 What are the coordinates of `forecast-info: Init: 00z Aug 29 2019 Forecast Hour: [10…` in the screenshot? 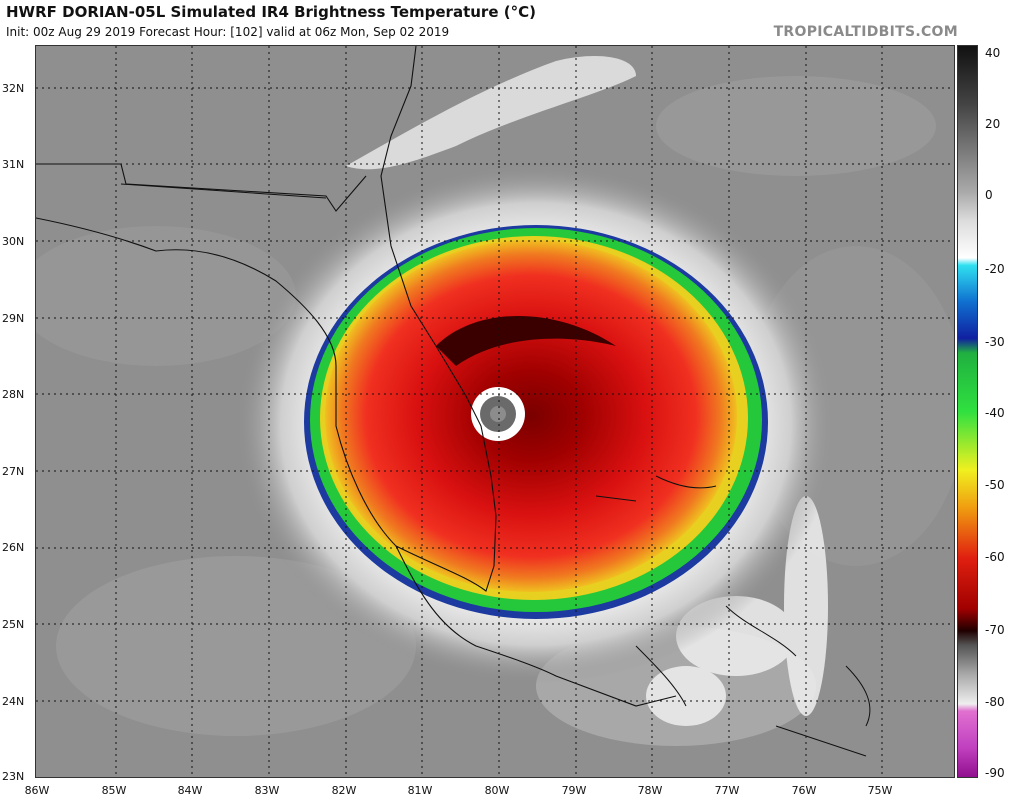 It's located at (228, 32).